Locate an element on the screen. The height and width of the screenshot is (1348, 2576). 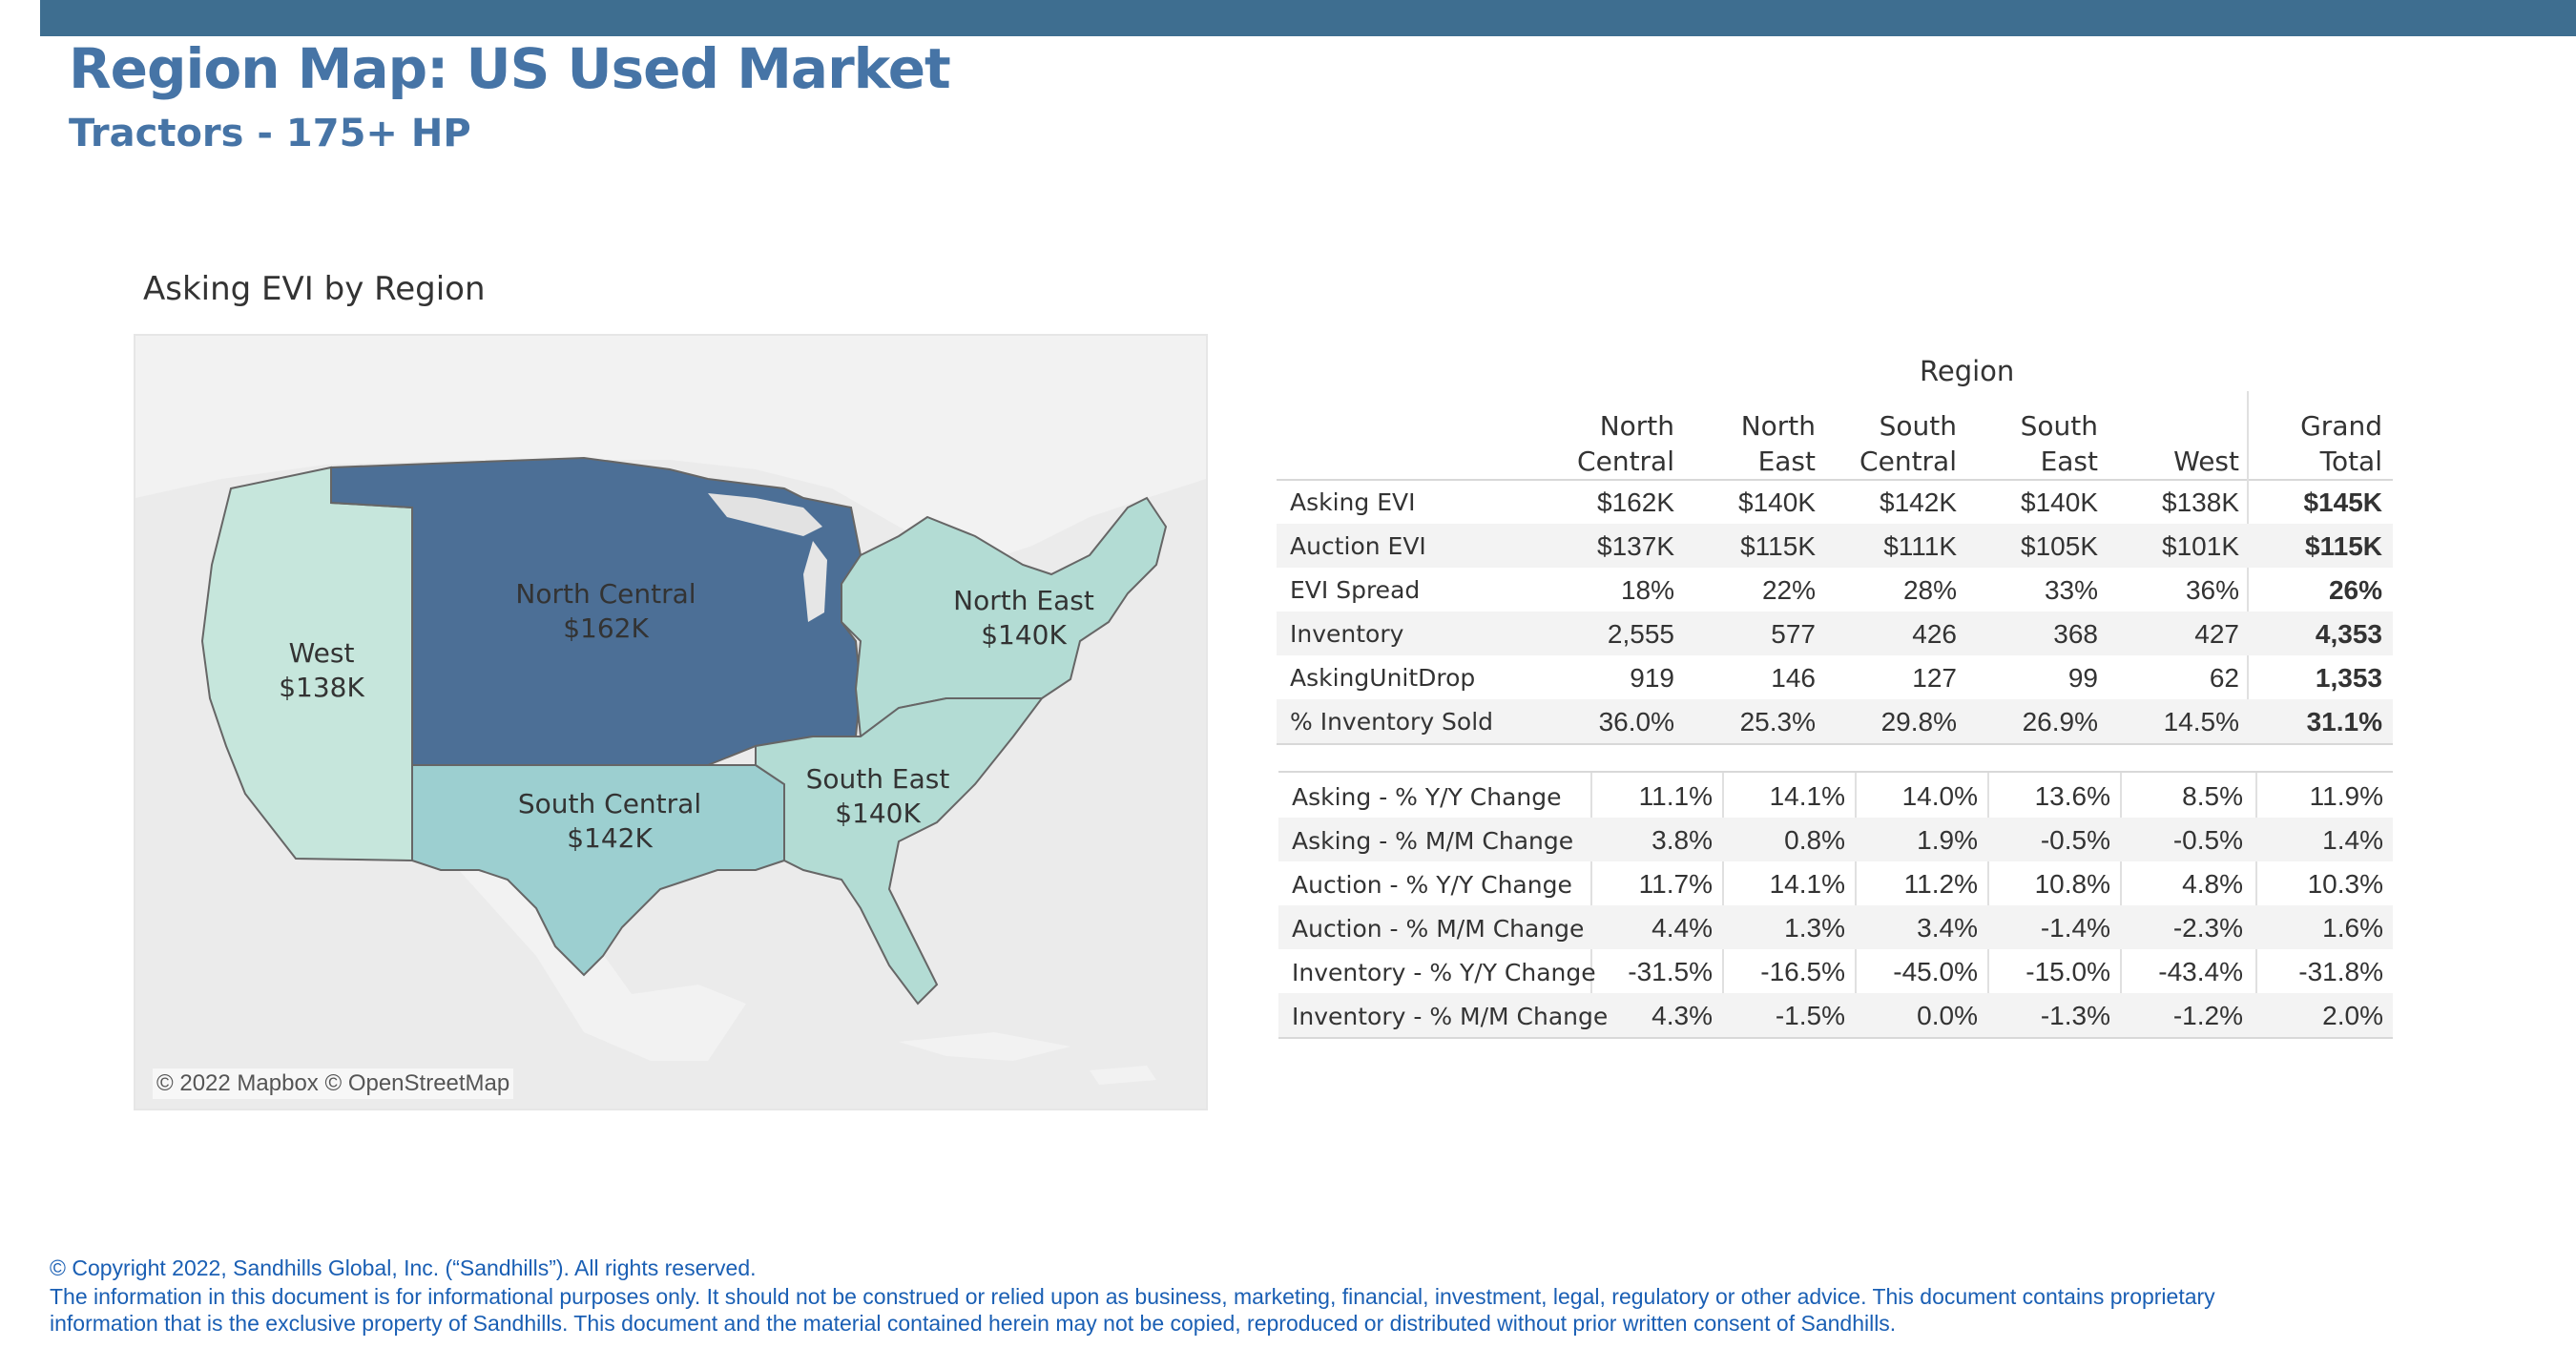
table-cell: 8.5% is located at coordinates (2212, 796).